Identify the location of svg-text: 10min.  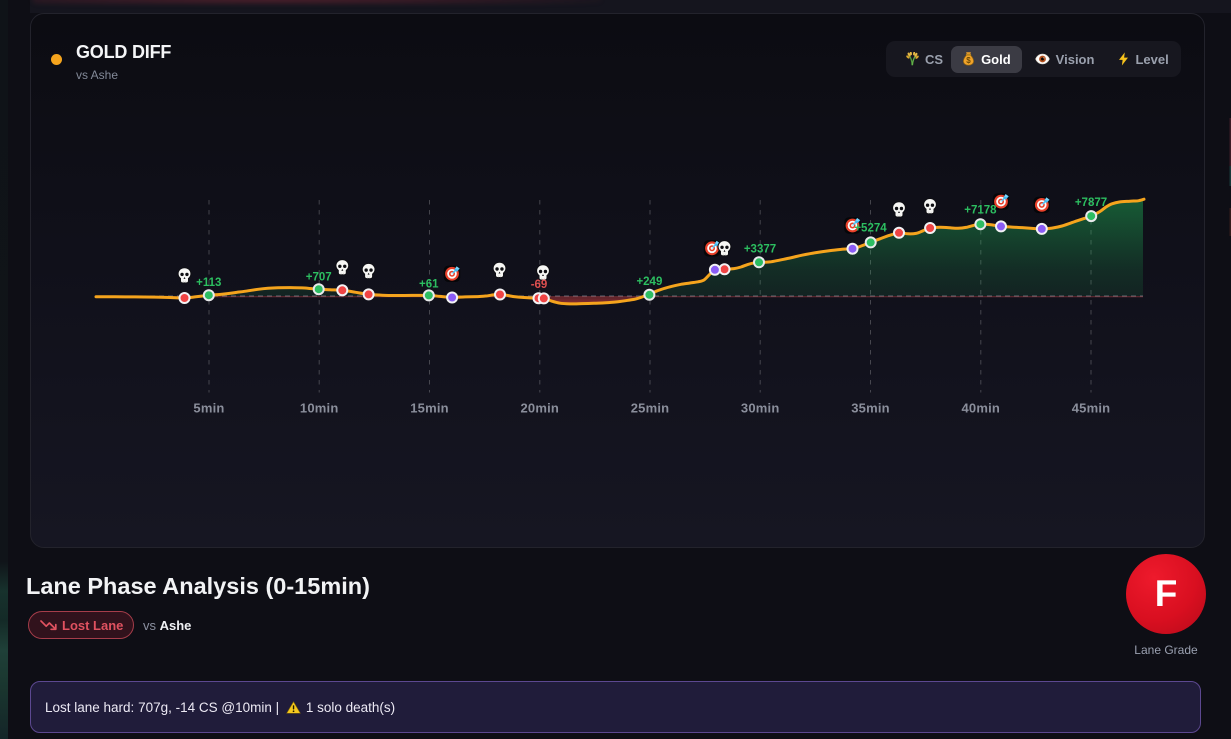
(319, 408).